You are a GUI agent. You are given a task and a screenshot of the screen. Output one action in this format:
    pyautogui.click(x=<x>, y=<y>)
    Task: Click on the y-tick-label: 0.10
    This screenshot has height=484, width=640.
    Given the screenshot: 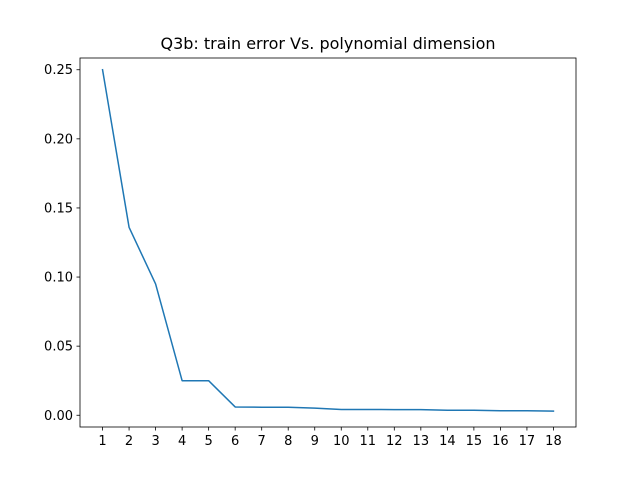 What is the action you would take?
    pyautogui.click(x=58, y=278)
    